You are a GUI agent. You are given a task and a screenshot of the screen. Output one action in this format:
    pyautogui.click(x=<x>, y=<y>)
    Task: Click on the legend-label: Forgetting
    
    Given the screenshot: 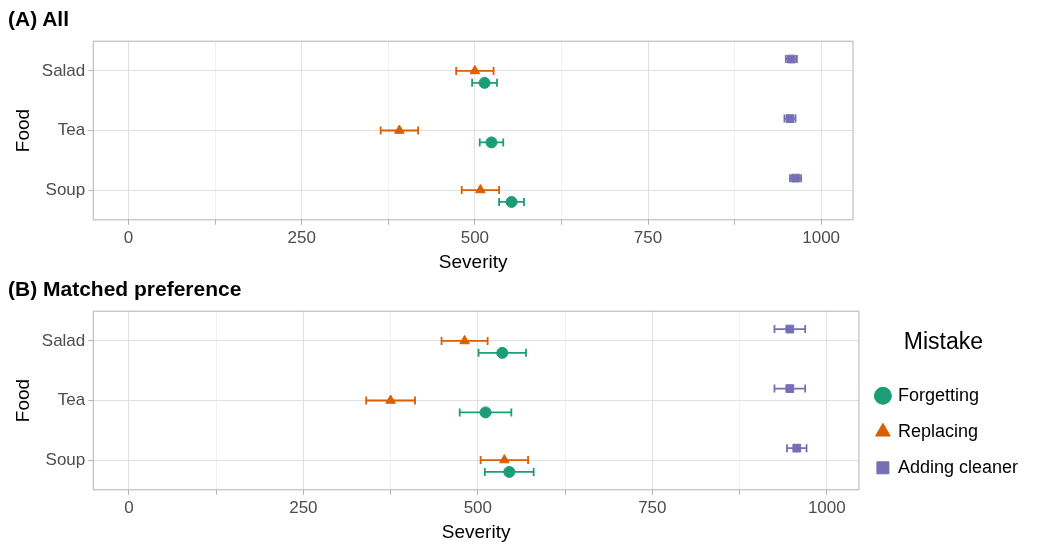 What is the action you would take?
    pyautogui.click(x=938, y=394)
    